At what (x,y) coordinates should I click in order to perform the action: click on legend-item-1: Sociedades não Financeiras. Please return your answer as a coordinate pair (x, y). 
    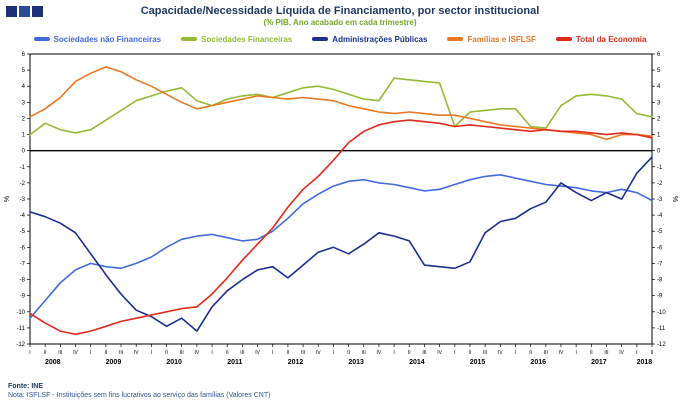
    Looking at the image, I should click on (97, 39).